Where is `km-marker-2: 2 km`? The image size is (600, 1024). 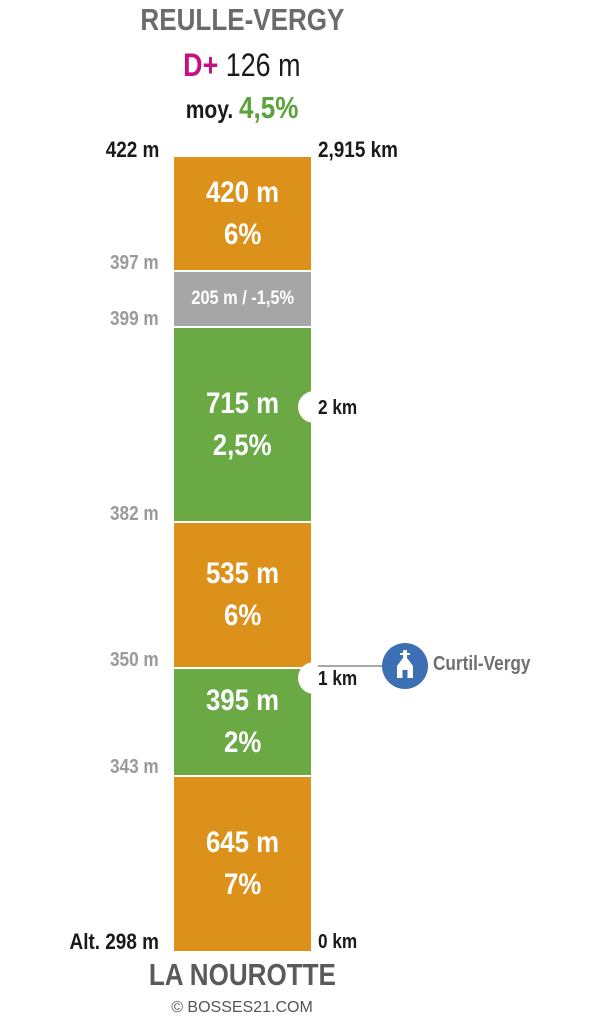
km-marker-2: 2 km is located at coordinates (338, 408).